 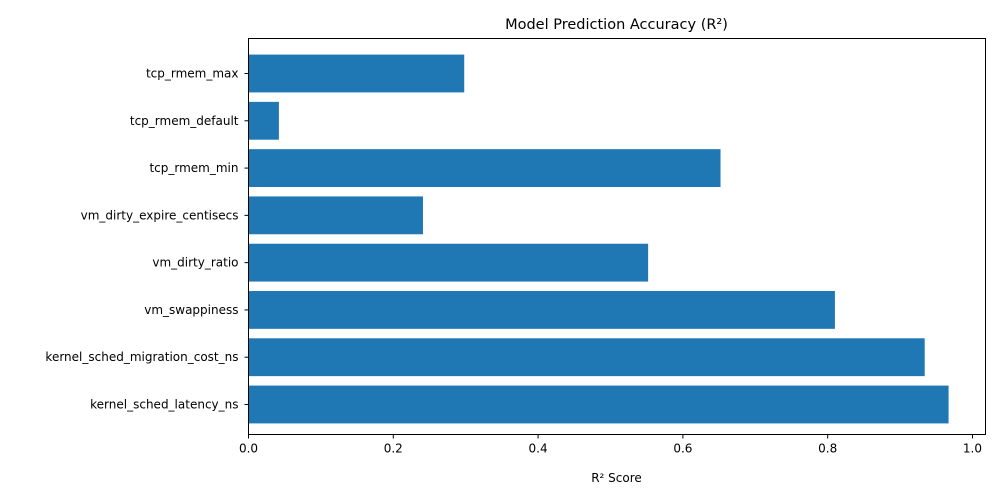 What do you see at coordinates (448, 262) in the screenshot?
I see `bar-vm_dirty_ratio` at bounding box center [448, 262].